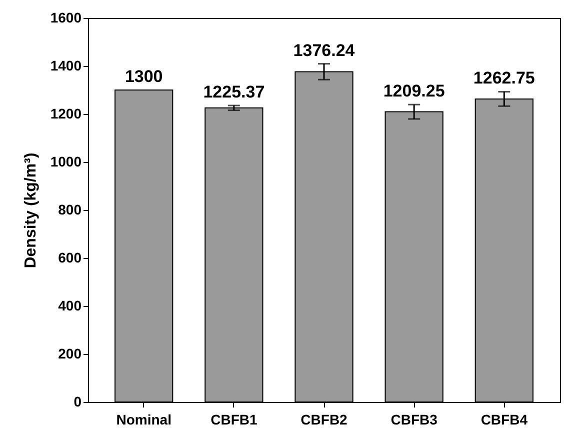  Describe the element at coordinates (143, 76) in the screenshot. I see `data-label: 1300` at that location.